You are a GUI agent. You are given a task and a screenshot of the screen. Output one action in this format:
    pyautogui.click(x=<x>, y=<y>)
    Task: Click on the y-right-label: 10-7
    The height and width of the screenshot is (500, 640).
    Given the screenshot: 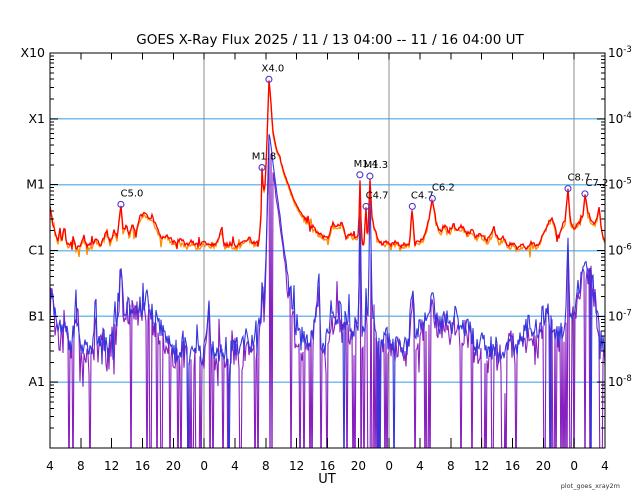 What is the action you would take?
    pyautogui.click(x=620, y=315)
    